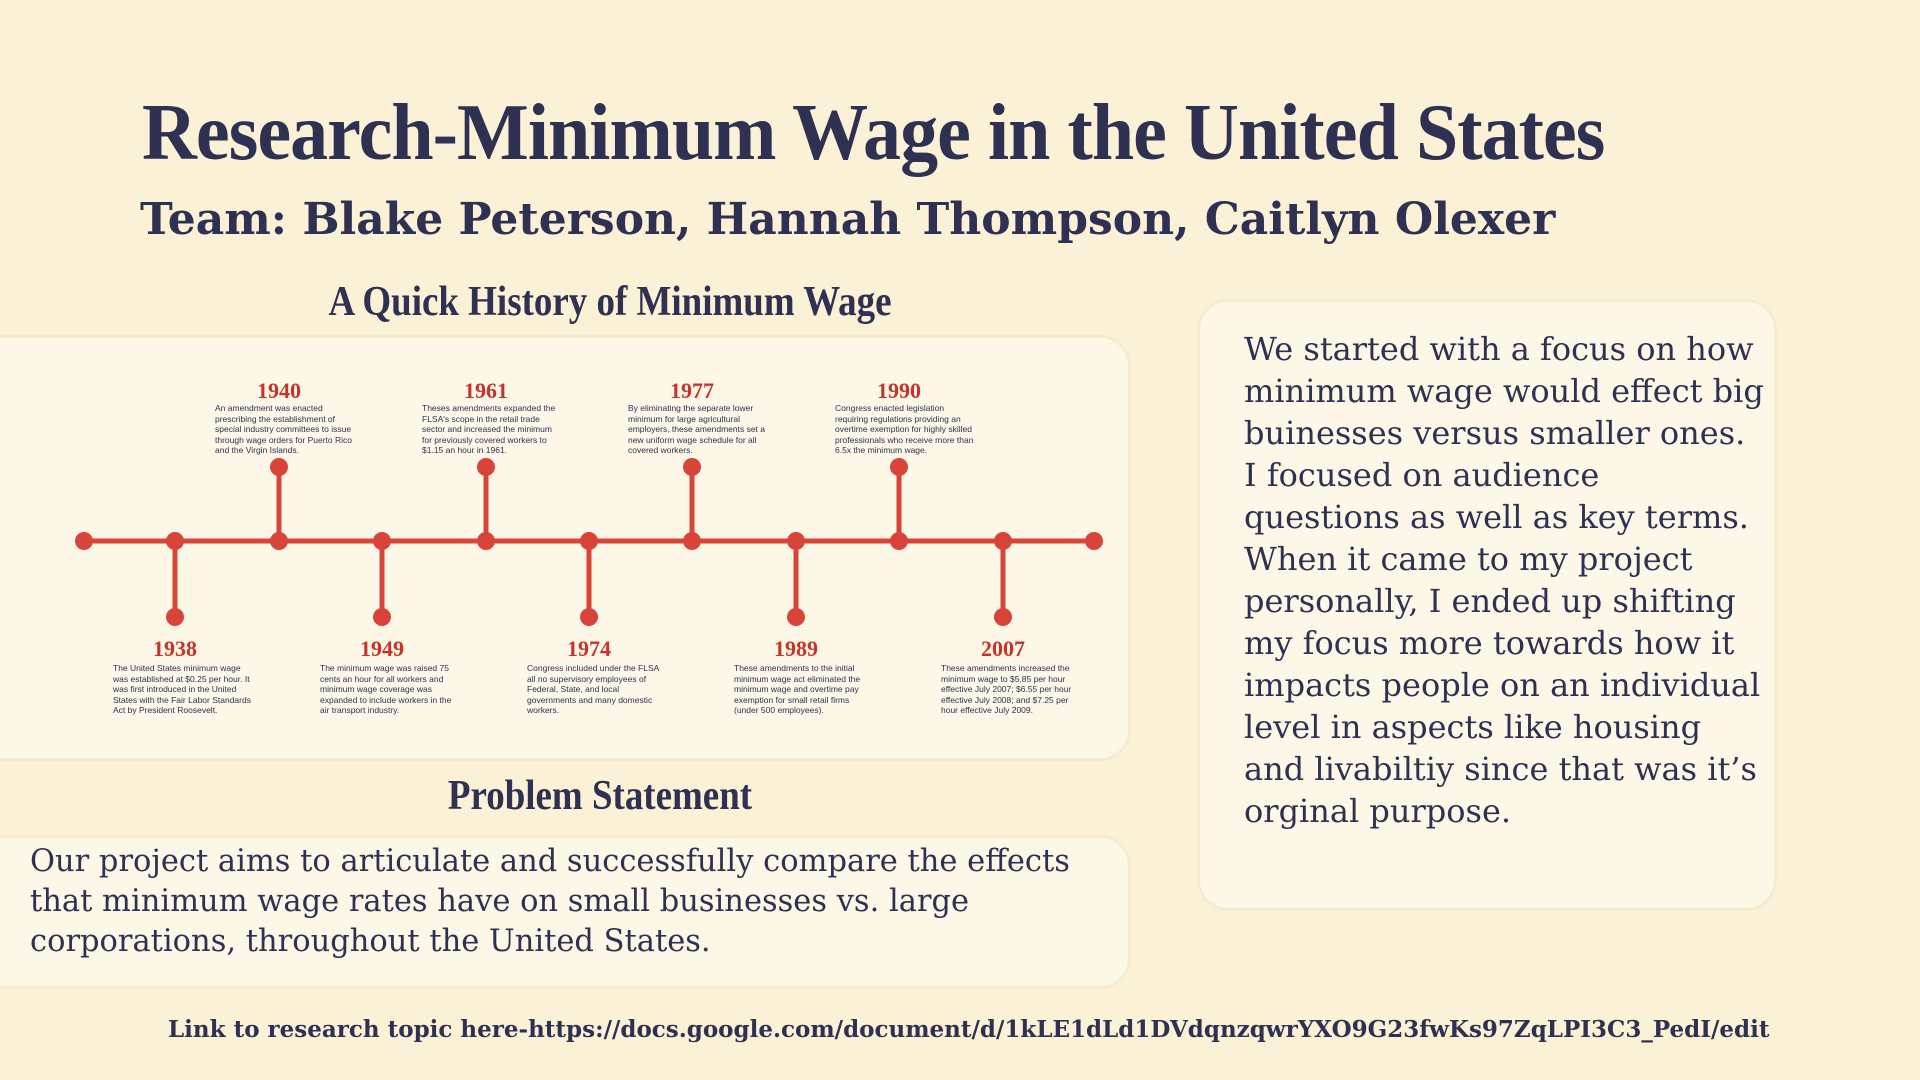 The width and height of the screenshot is (1920, 1080). I want to click on timeline-node-2007, so click(1003, 541).